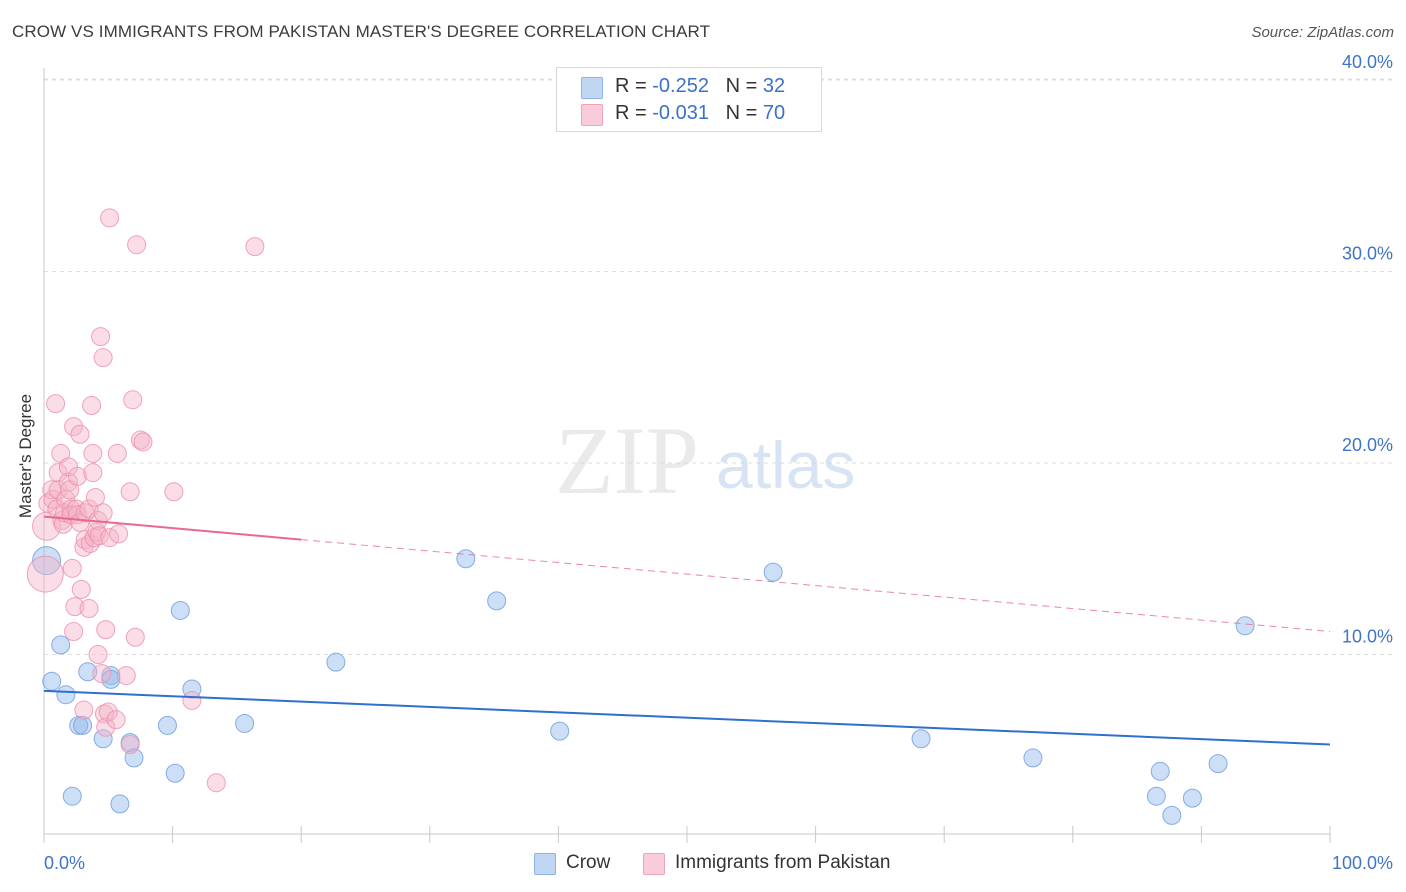 This screenshot has height=892, width=1406. Describe the element at coordinates (689, 99) in the screenshot. I see `legend: R = -0.252 N = 32 R = -0.031 N = 70` at that location.